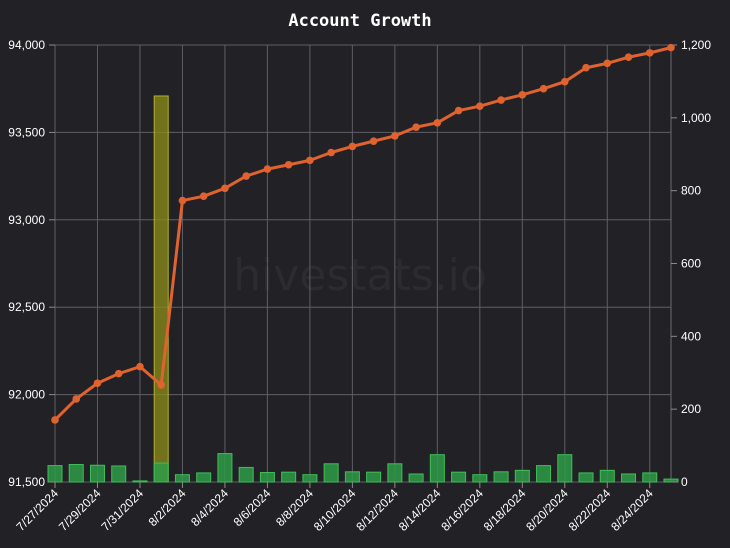 This screenshot has height=548, width=730. Describe the element at coordinates (684, 482) in the screenshot. I see `y-right-tick-label: 0` at that location.